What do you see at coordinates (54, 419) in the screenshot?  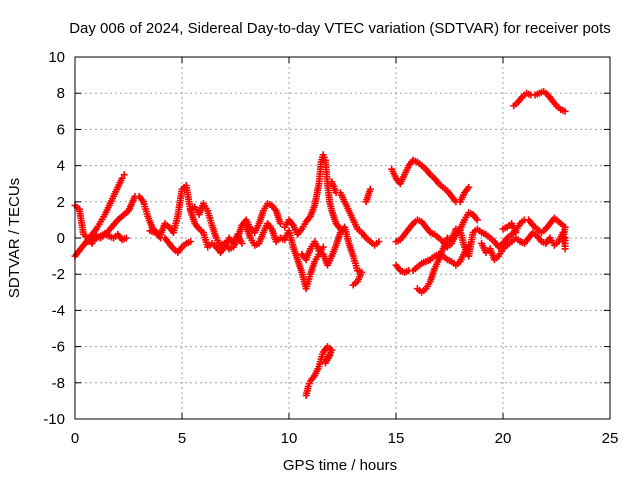 I see `y-tick-label: -10` at bounding box center [54, 419].